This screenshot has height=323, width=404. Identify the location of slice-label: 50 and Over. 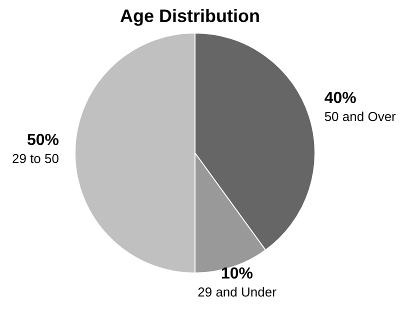
(360, 116).